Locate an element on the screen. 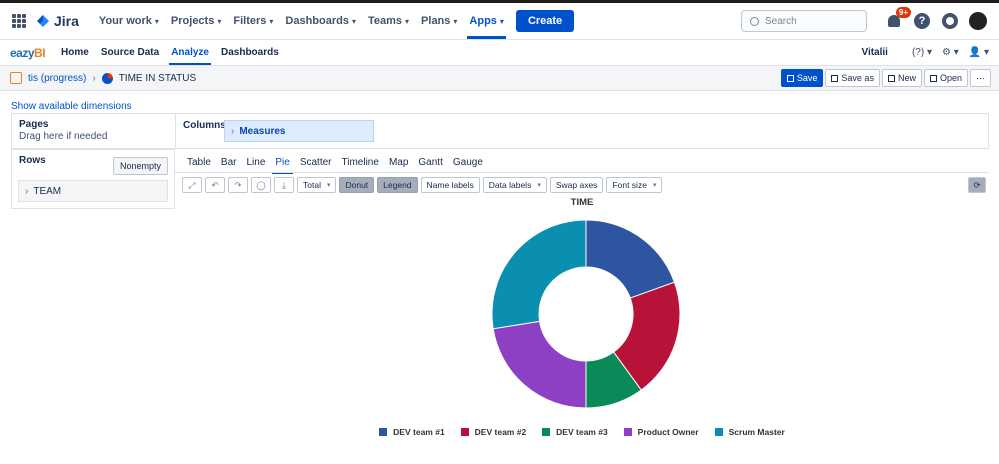  eazybi-logo: eazyBI is located at coordinates (28, 53).